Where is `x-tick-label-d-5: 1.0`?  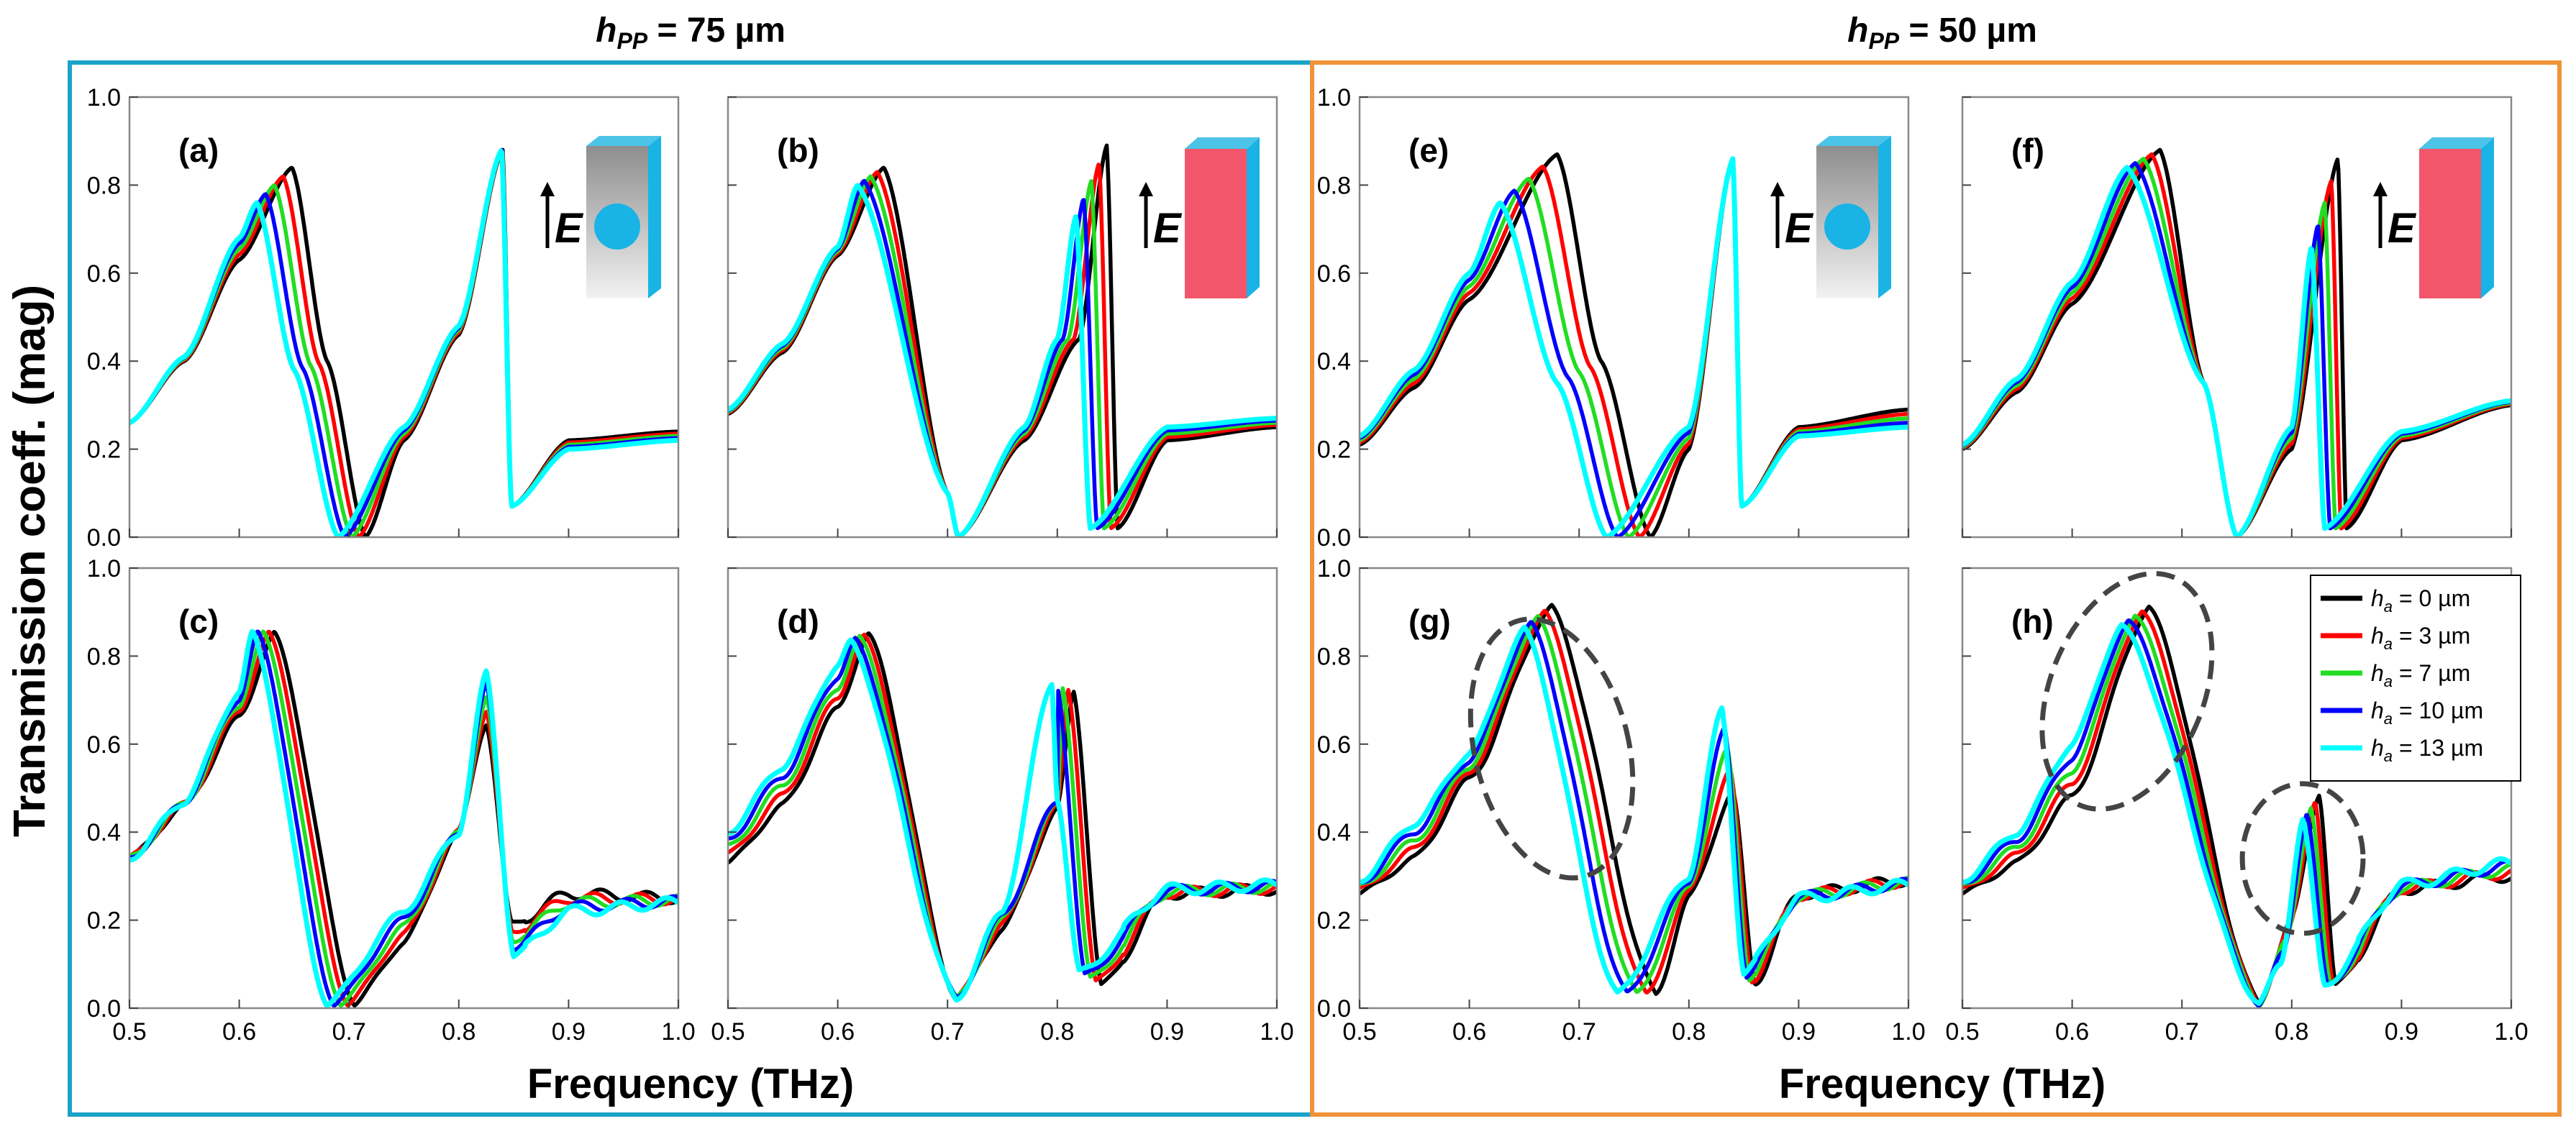
x-tick-label-d-5: 1.0 is located at coordinates (1276, 1032).